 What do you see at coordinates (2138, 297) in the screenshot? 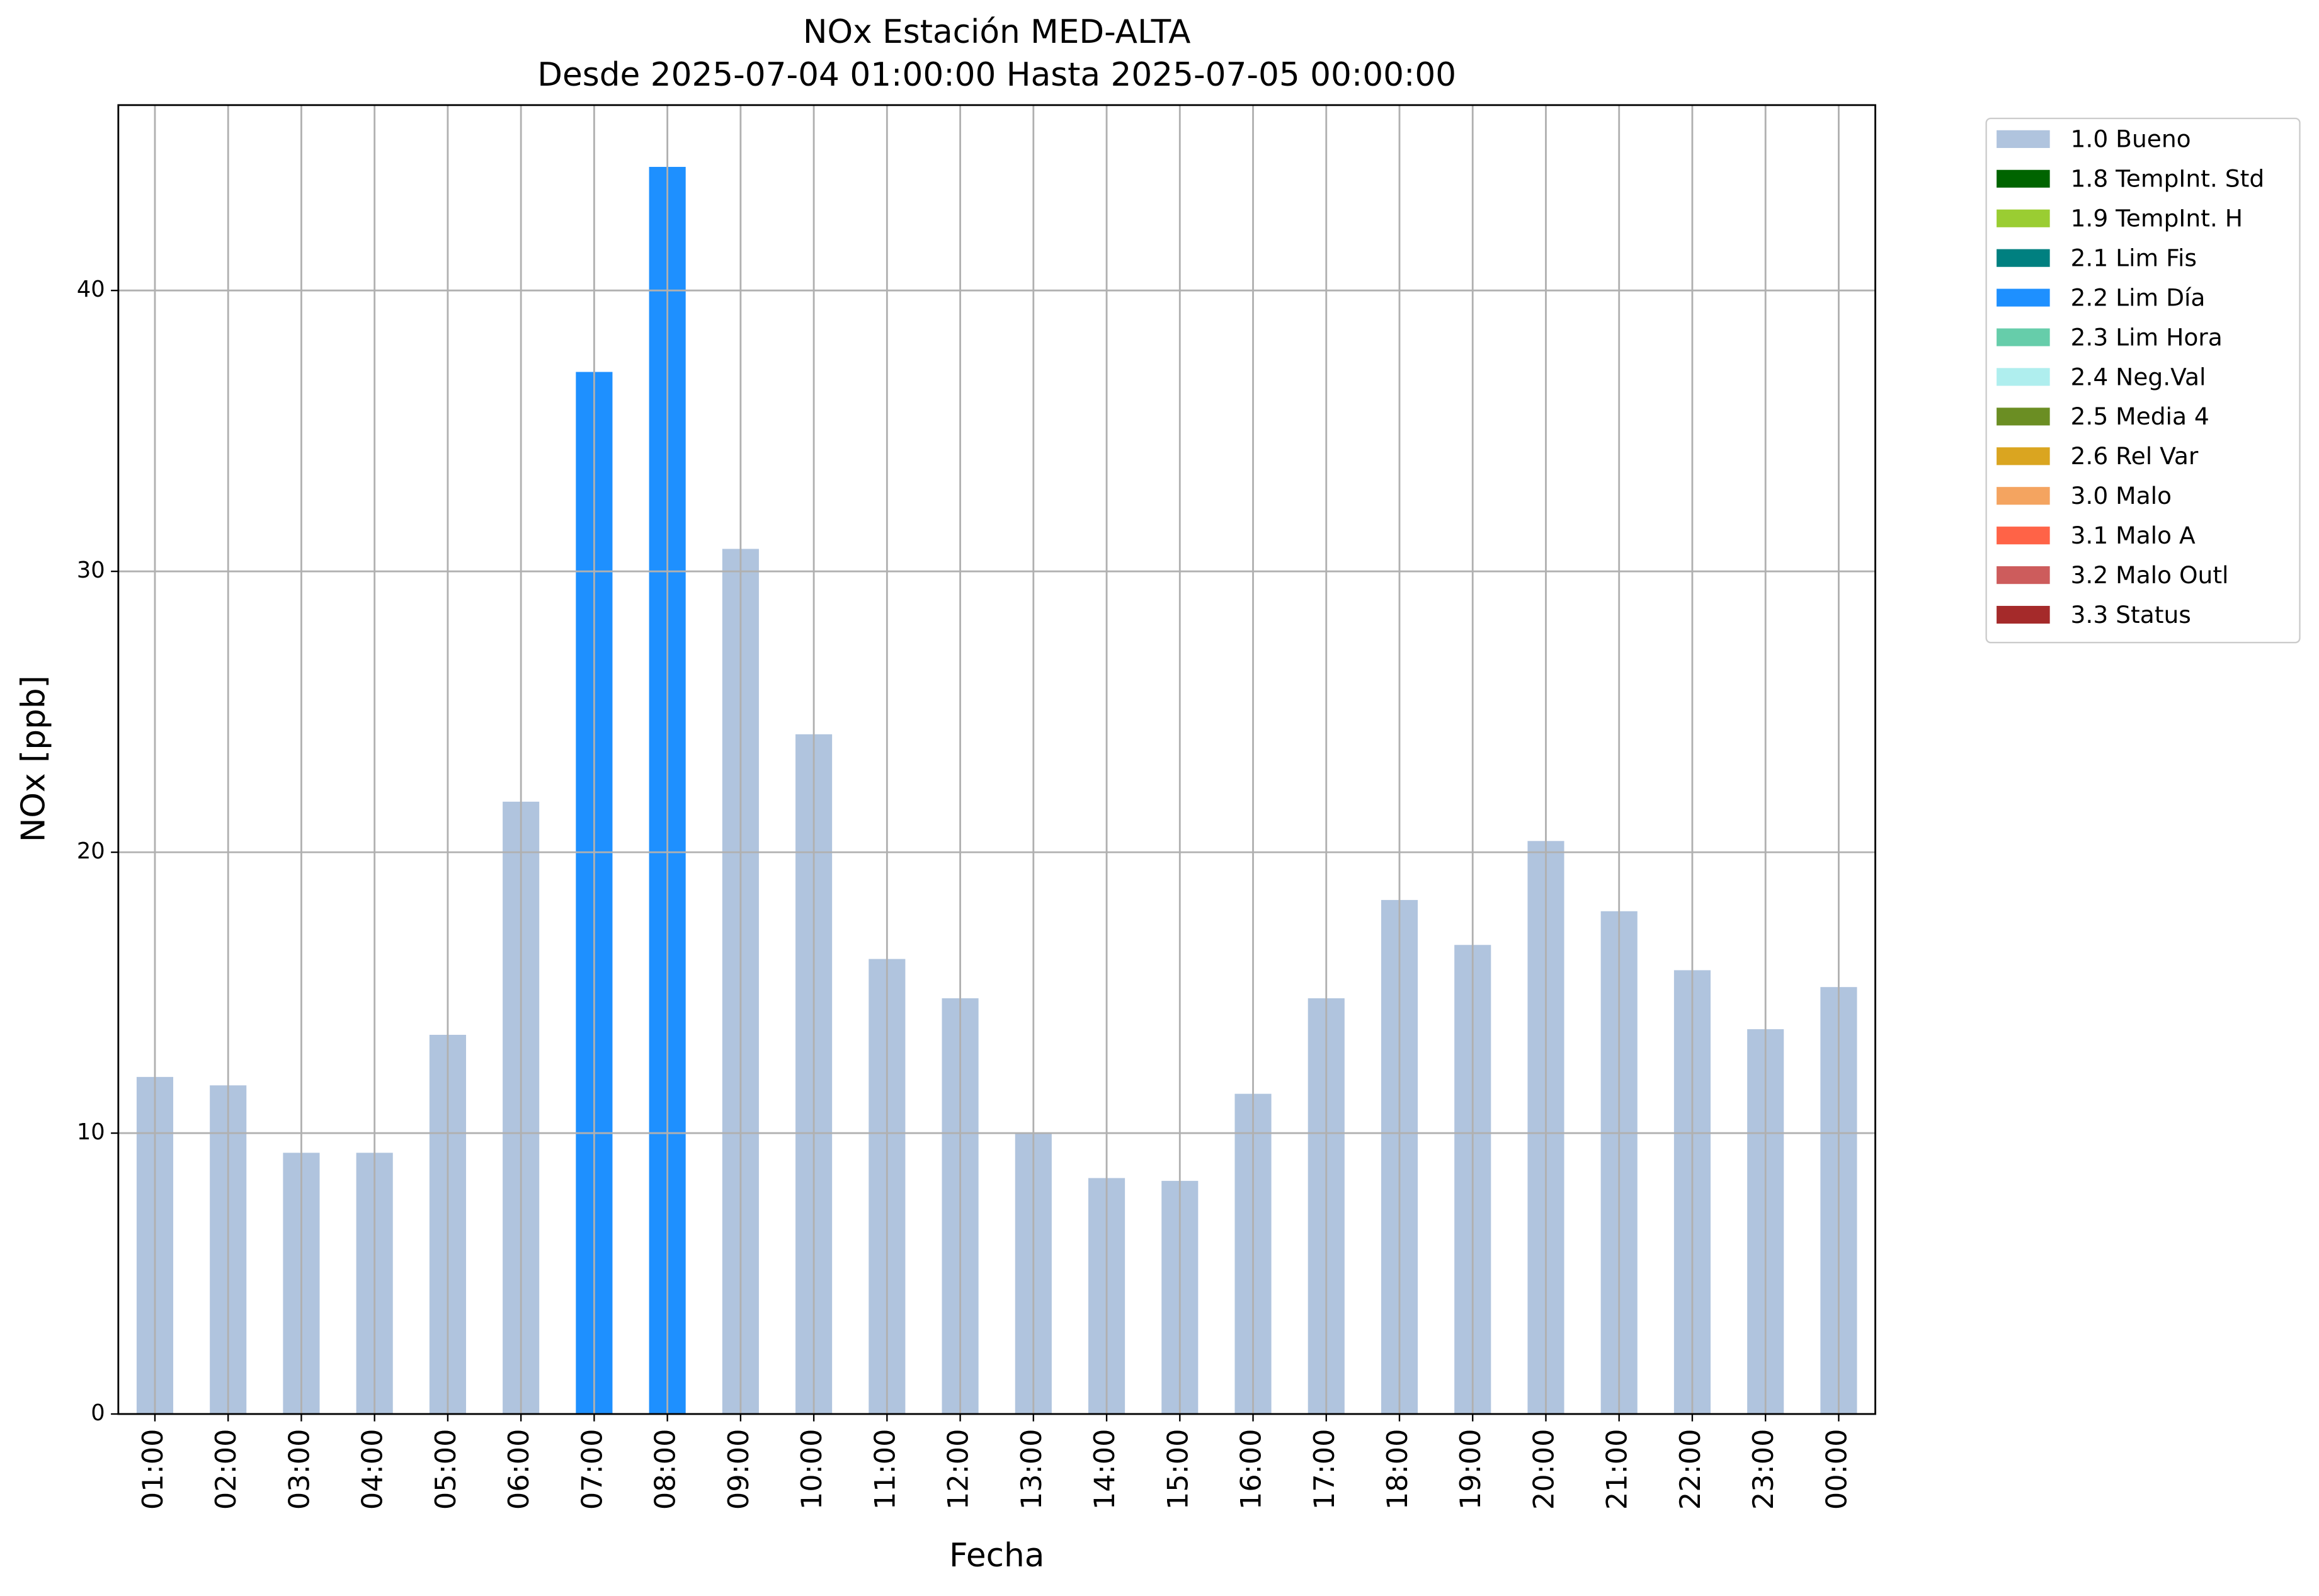
I see `legend-label: 2.2 Lim Día` at bounding box center [2138, 297].